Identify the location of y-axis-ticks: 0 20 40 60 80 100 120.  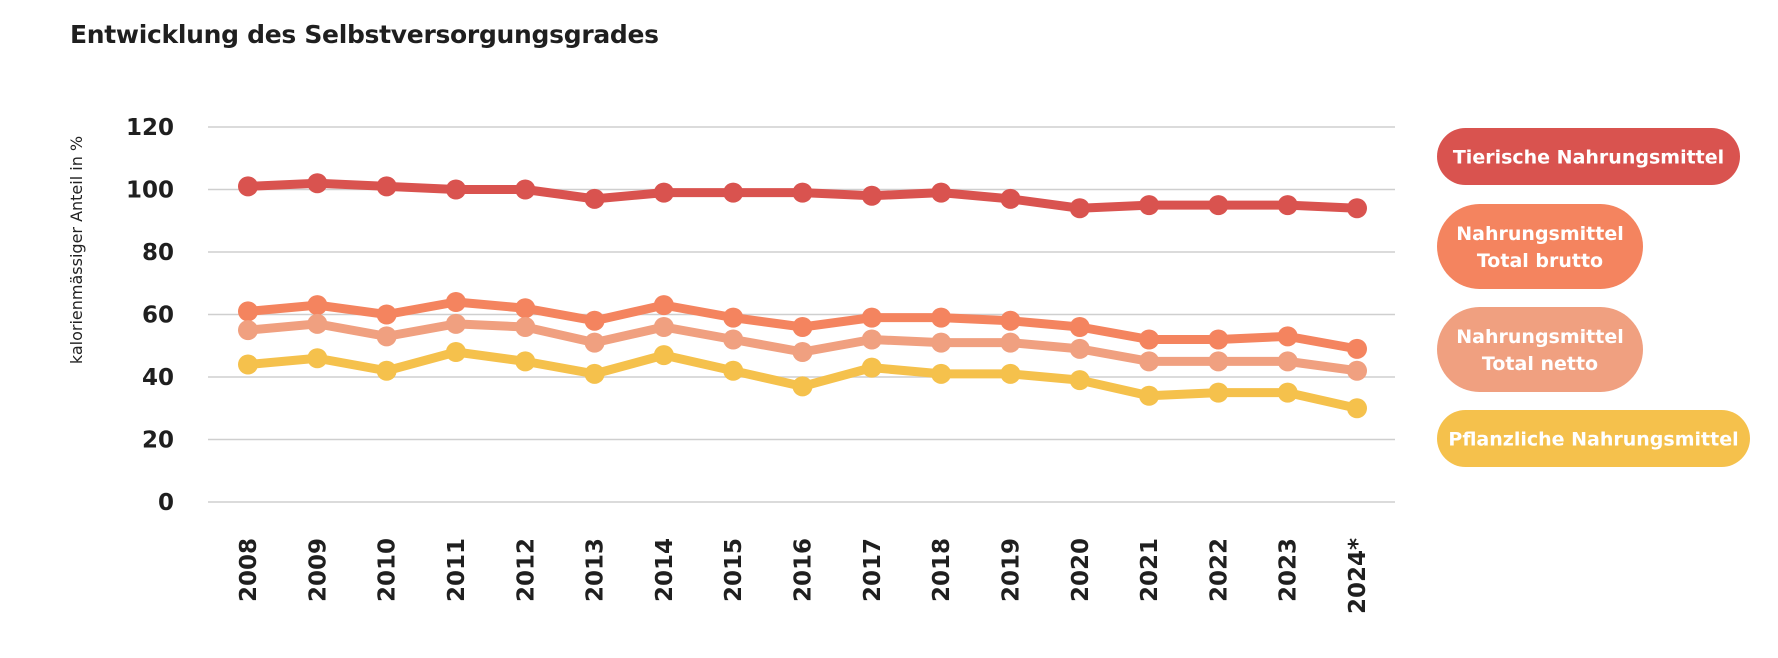
(150, 315).